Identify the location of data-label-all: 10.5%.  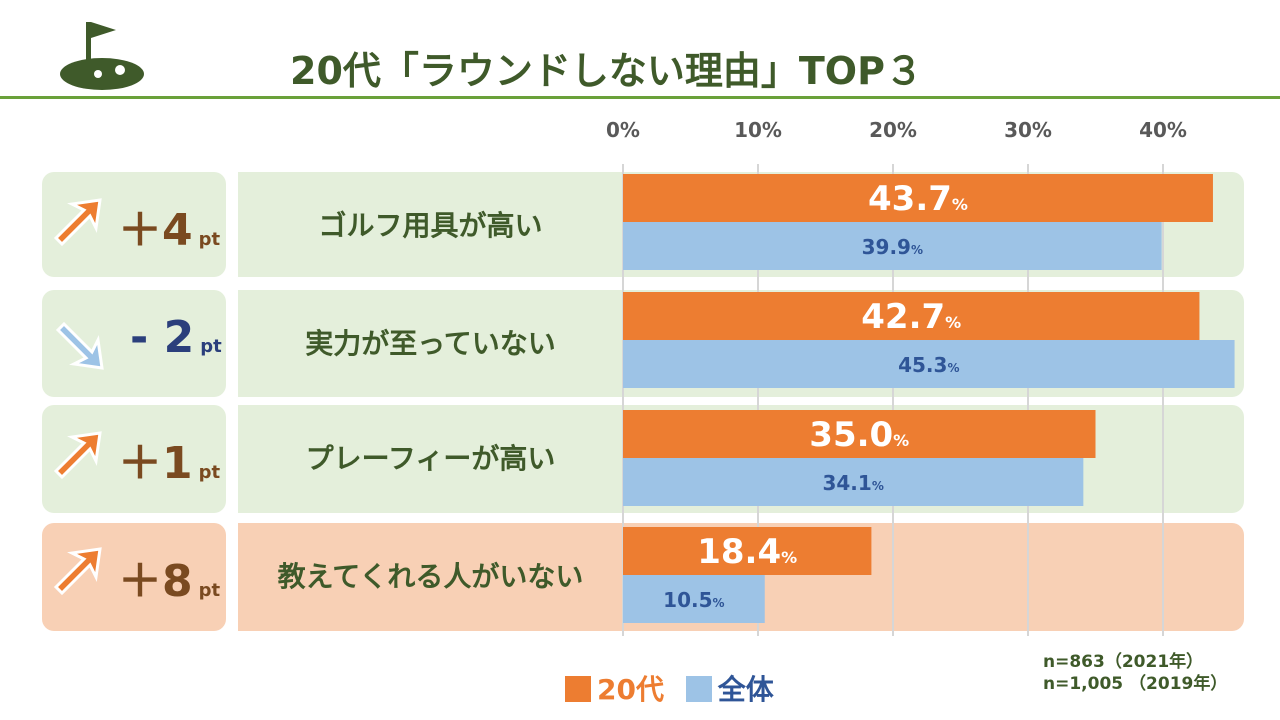
(693, 600).